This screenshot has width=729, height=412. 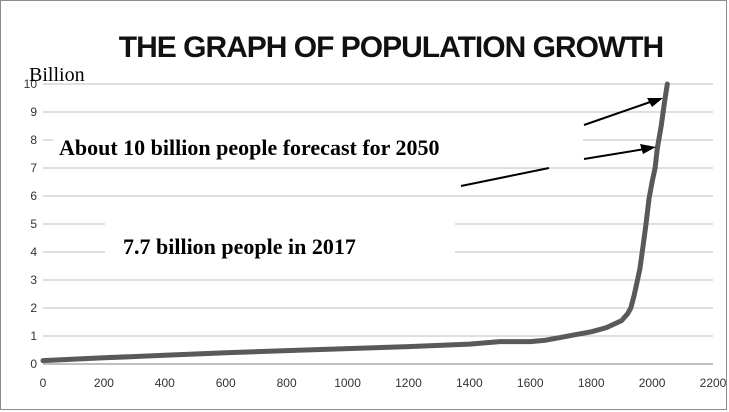 I want to click on x-tick-label: 1400, so click(x=469, y=383).